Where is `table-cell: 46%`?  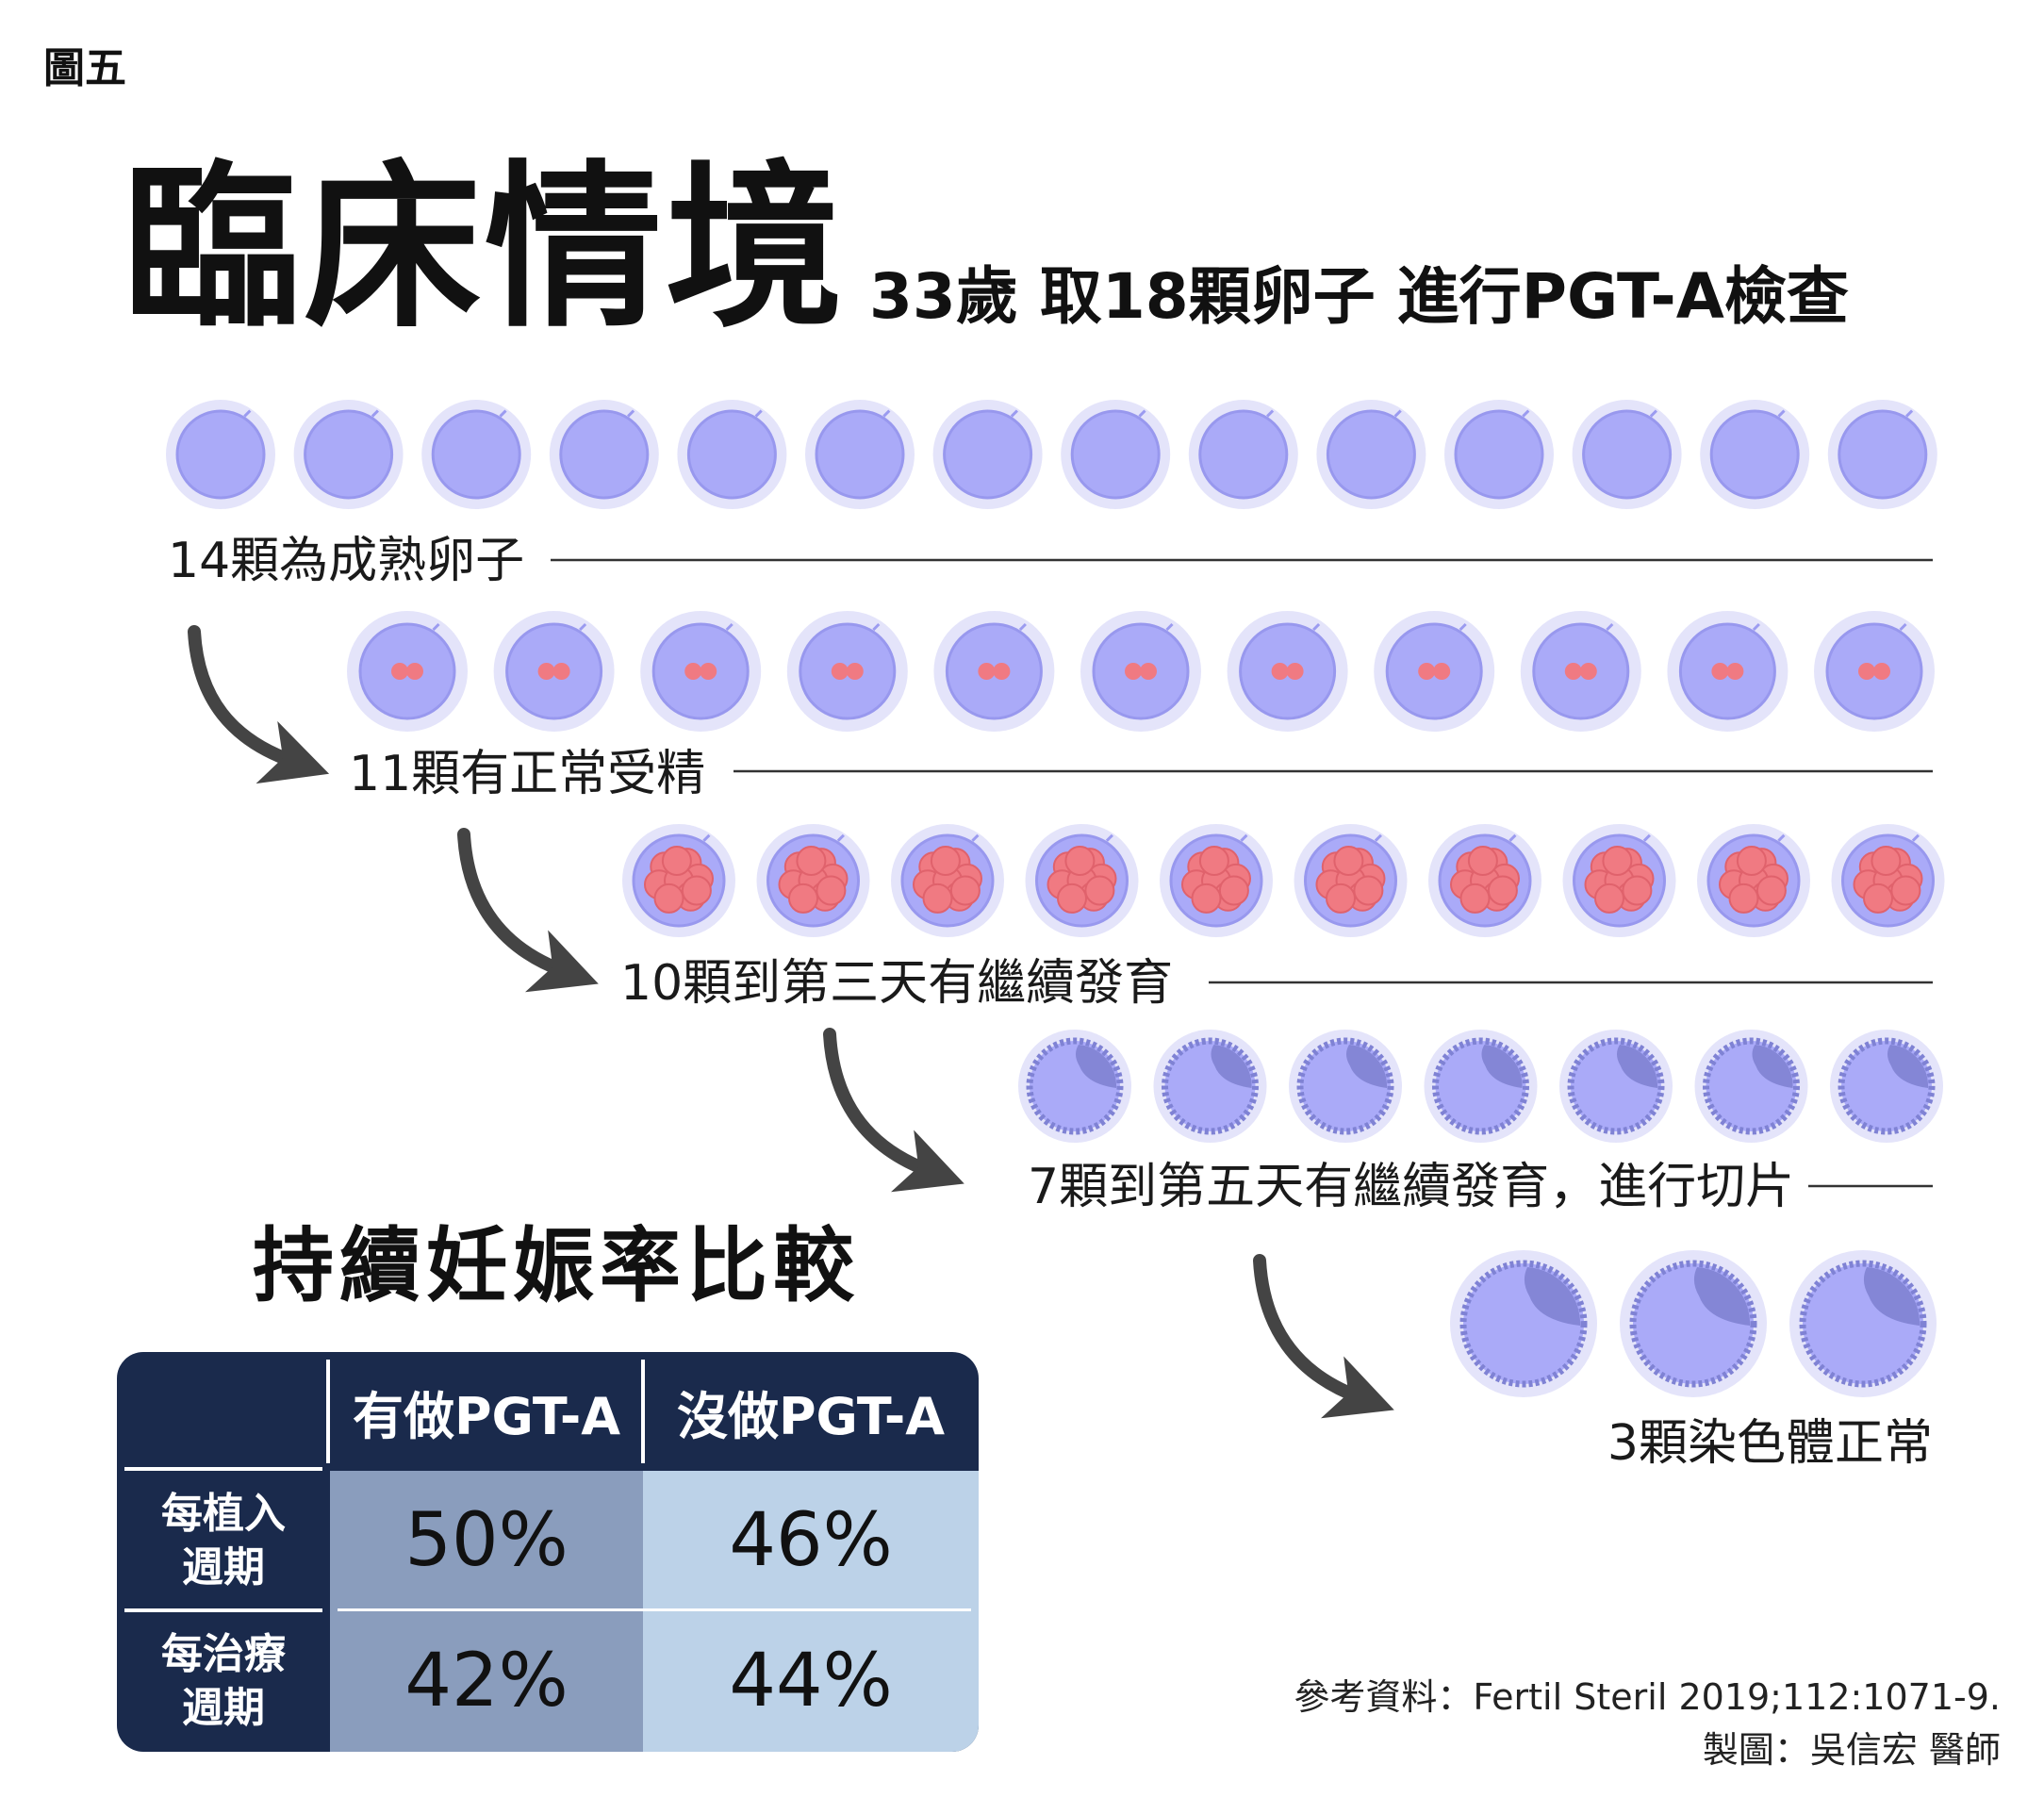
table-cell: 46% is located at coordinates (811, 1540).